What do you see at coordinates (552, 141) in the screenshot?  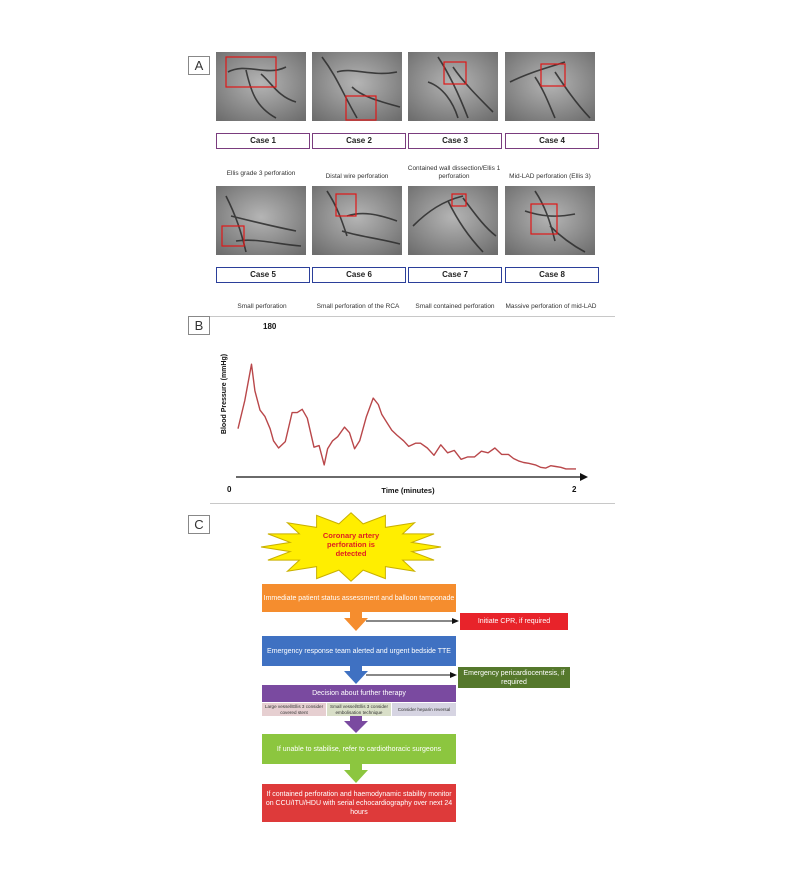 I see `case-label-4: Case 4` at bounding box center [552, 141].